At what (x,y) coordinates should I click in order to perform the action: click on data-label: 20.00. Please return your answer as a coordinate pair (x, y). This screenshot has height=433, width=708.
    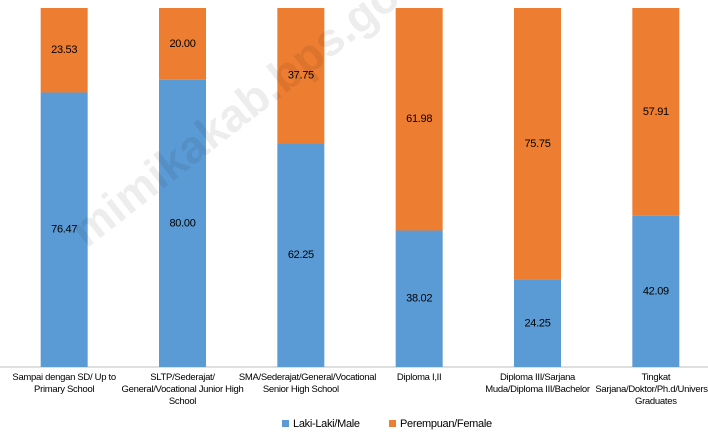
    Looking at the image, I should click on (182, 44).